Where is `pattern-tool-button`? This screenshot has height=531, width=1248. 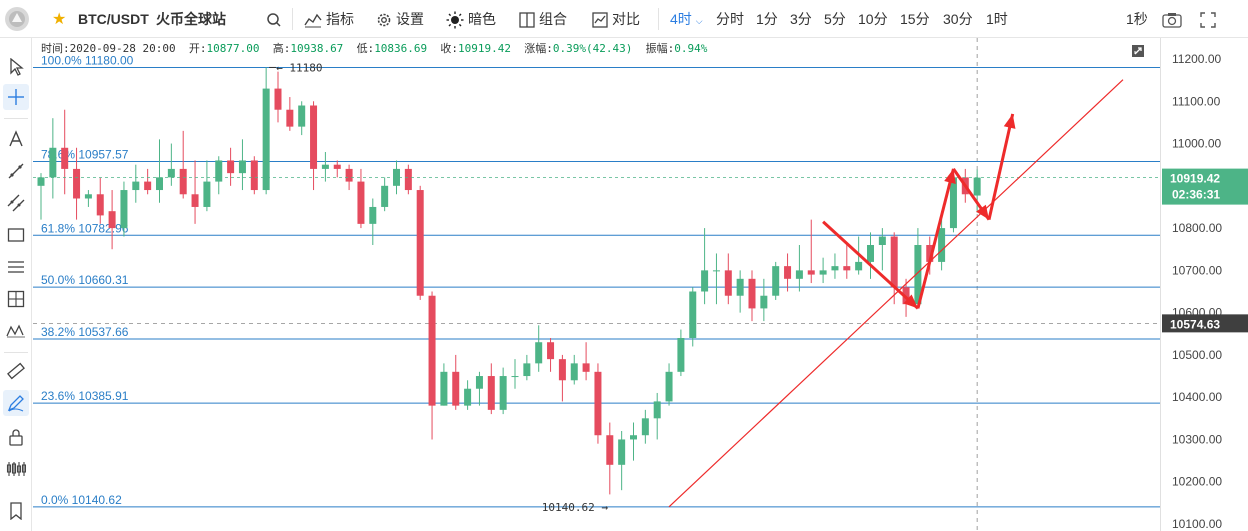 pattern-tool-button is located at coordinates (16, 331).